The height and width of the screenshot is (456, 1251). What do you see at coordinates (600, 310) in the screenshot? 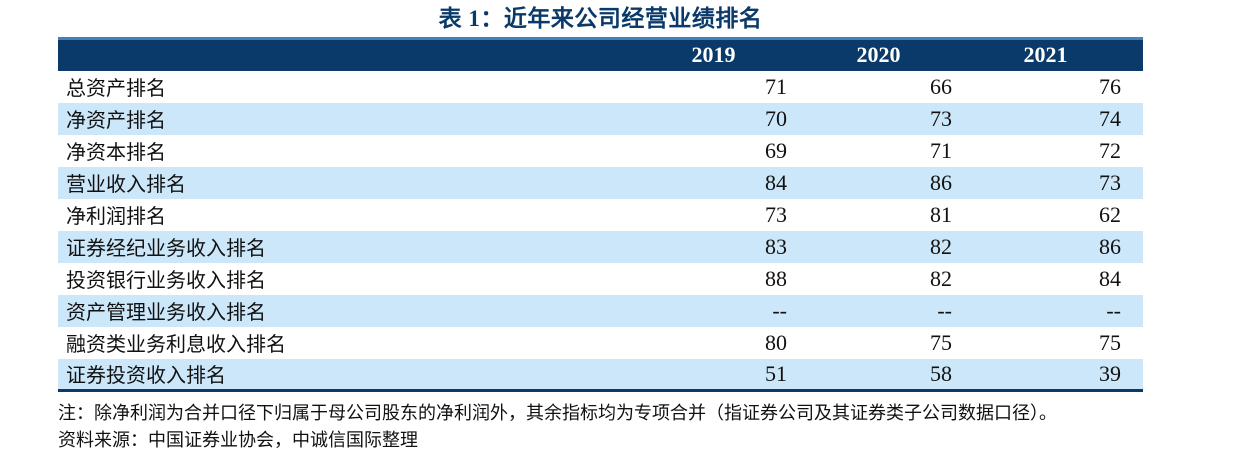
I see `table-row: 资产管理业务收入排名 -- -- --` at bounding box center [600, 310].